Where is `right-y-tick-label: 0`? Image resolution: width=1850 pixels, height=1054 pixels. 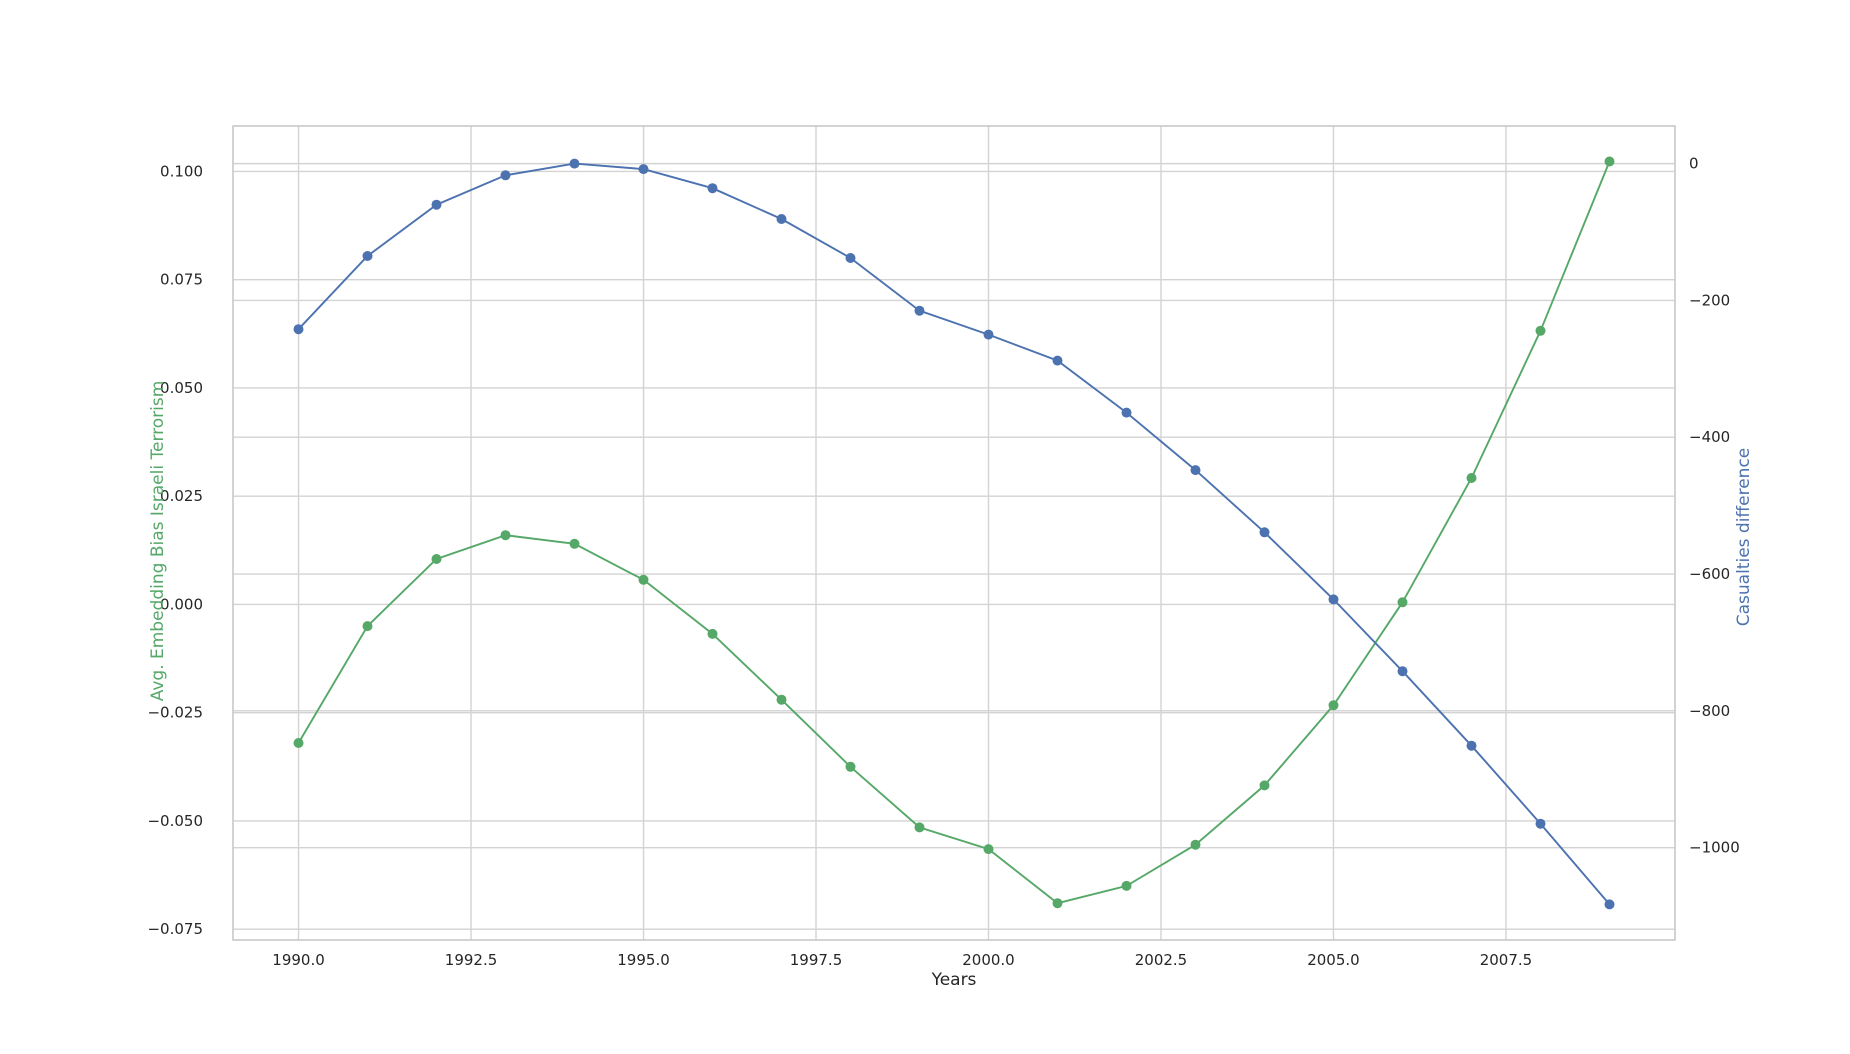 right-y-tick-label: 0 is located at coordinates (1694, 164).